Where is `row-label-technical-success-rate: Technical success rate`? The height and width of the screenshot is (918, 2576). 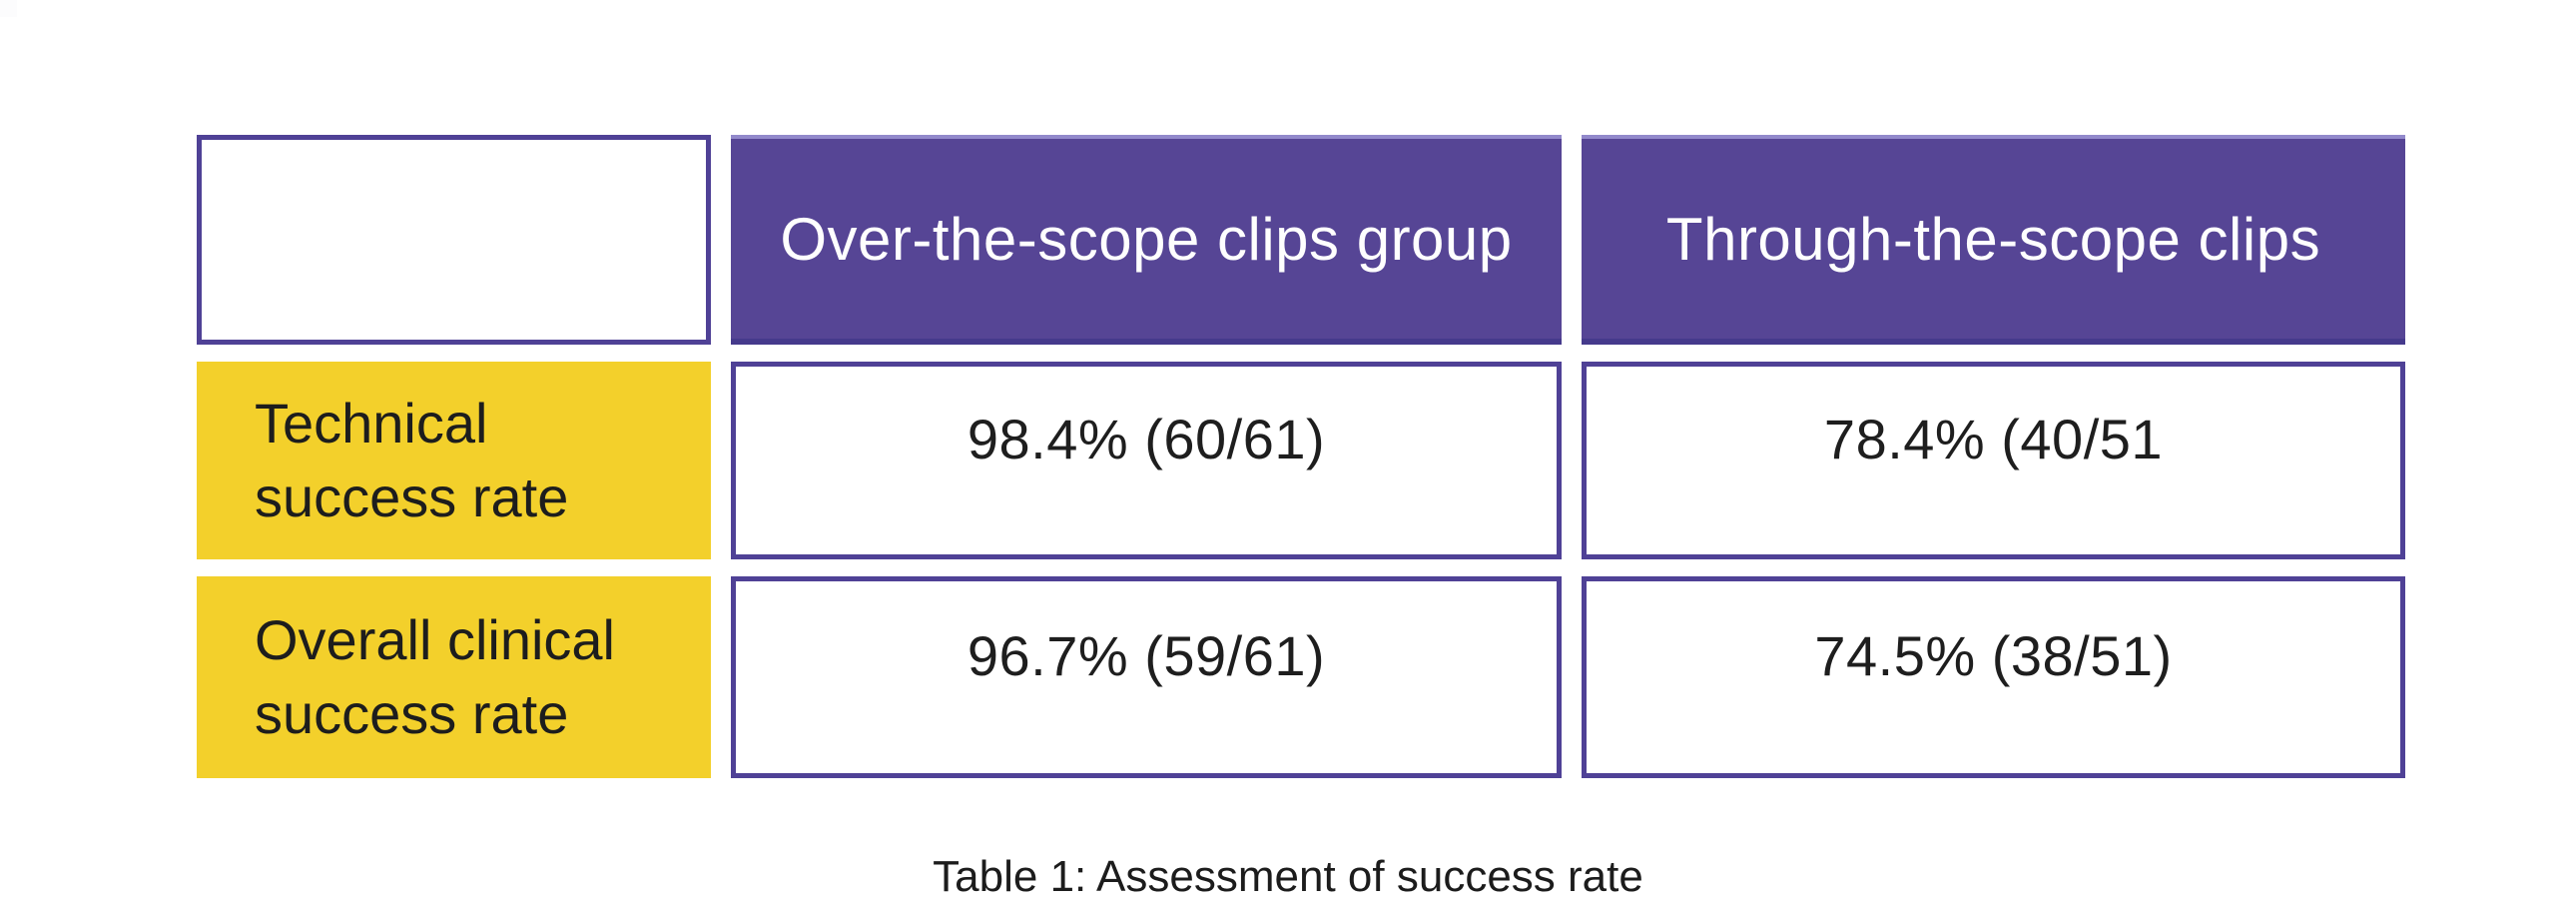 row-label-technical-success-rate: Technical success rate is located at coordinates (454, 461).